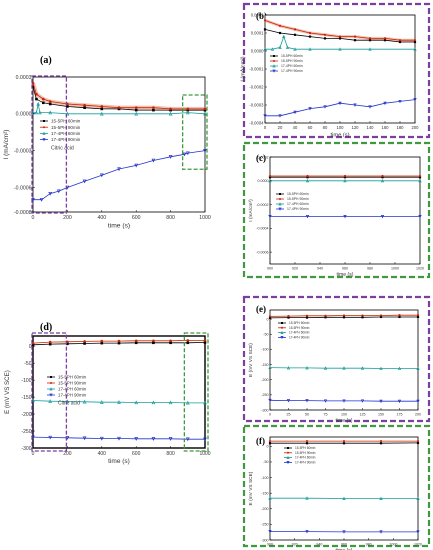 This screenshot has height=550, width=433. I want to click on x-tick-label: 800, so click(170, 454).